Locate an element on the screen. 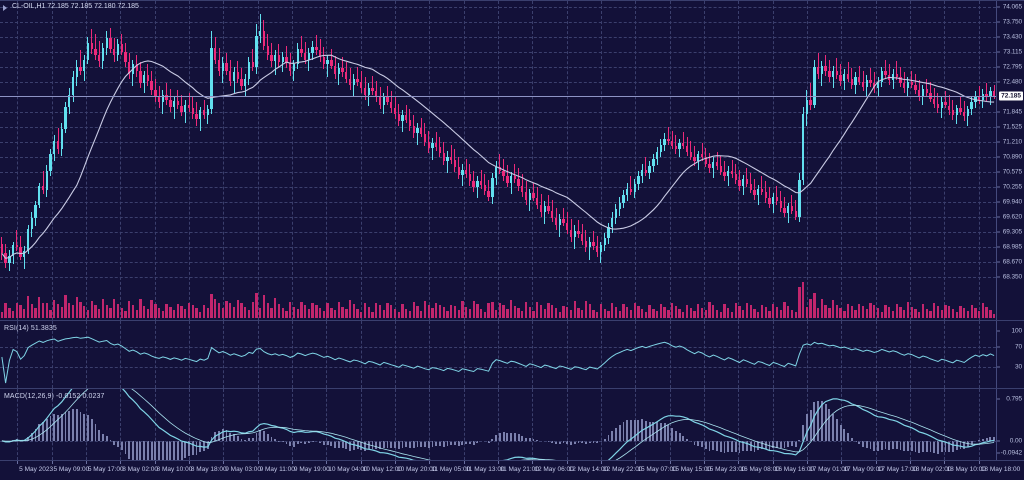 Image resolution: width=1024 pixels, height=480 pixels. rsi-indicator-panel: 100 70 30 RSI(14) 51.3835 is located at coordinates (512, 354).